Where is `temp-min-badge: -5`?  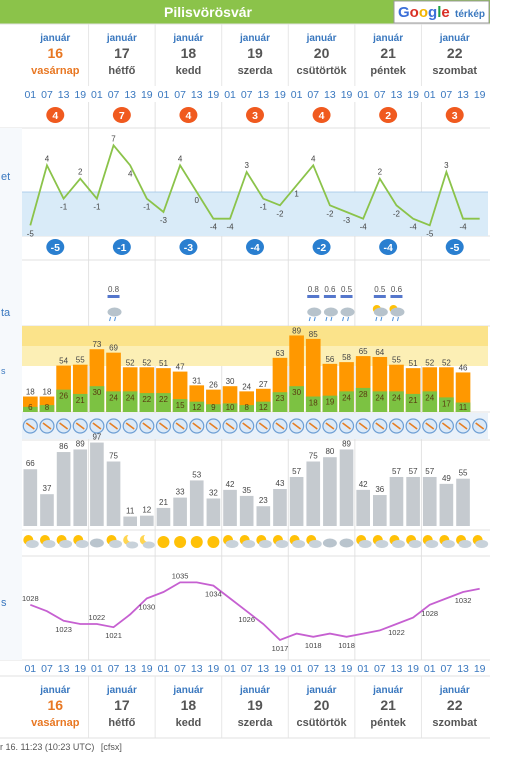
temp-min-badge: -5 is located at coordinates (454, 247).